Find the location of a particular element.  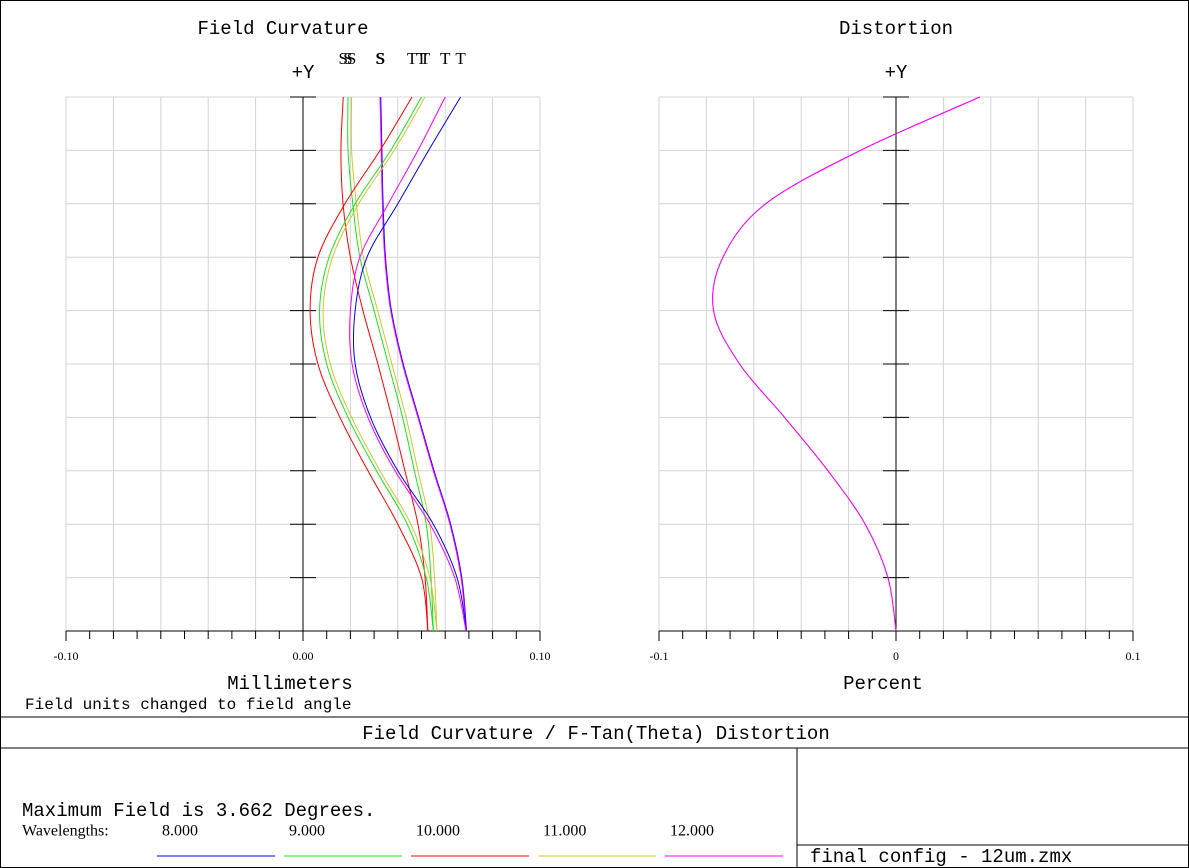

max-field: Maximum Field is 3.662 Degrees. is located at coordinates (198, 811).